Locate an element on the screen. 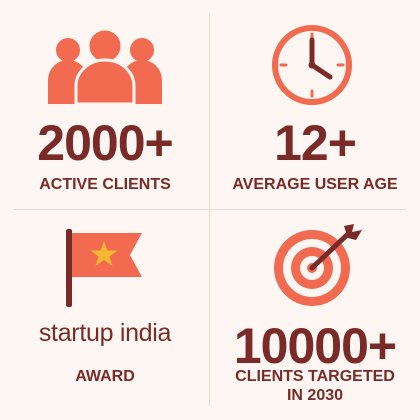 Image resolution: width=420 pixels, height=420 pixels. flag-star-icon is located at coordinates (104, 268).